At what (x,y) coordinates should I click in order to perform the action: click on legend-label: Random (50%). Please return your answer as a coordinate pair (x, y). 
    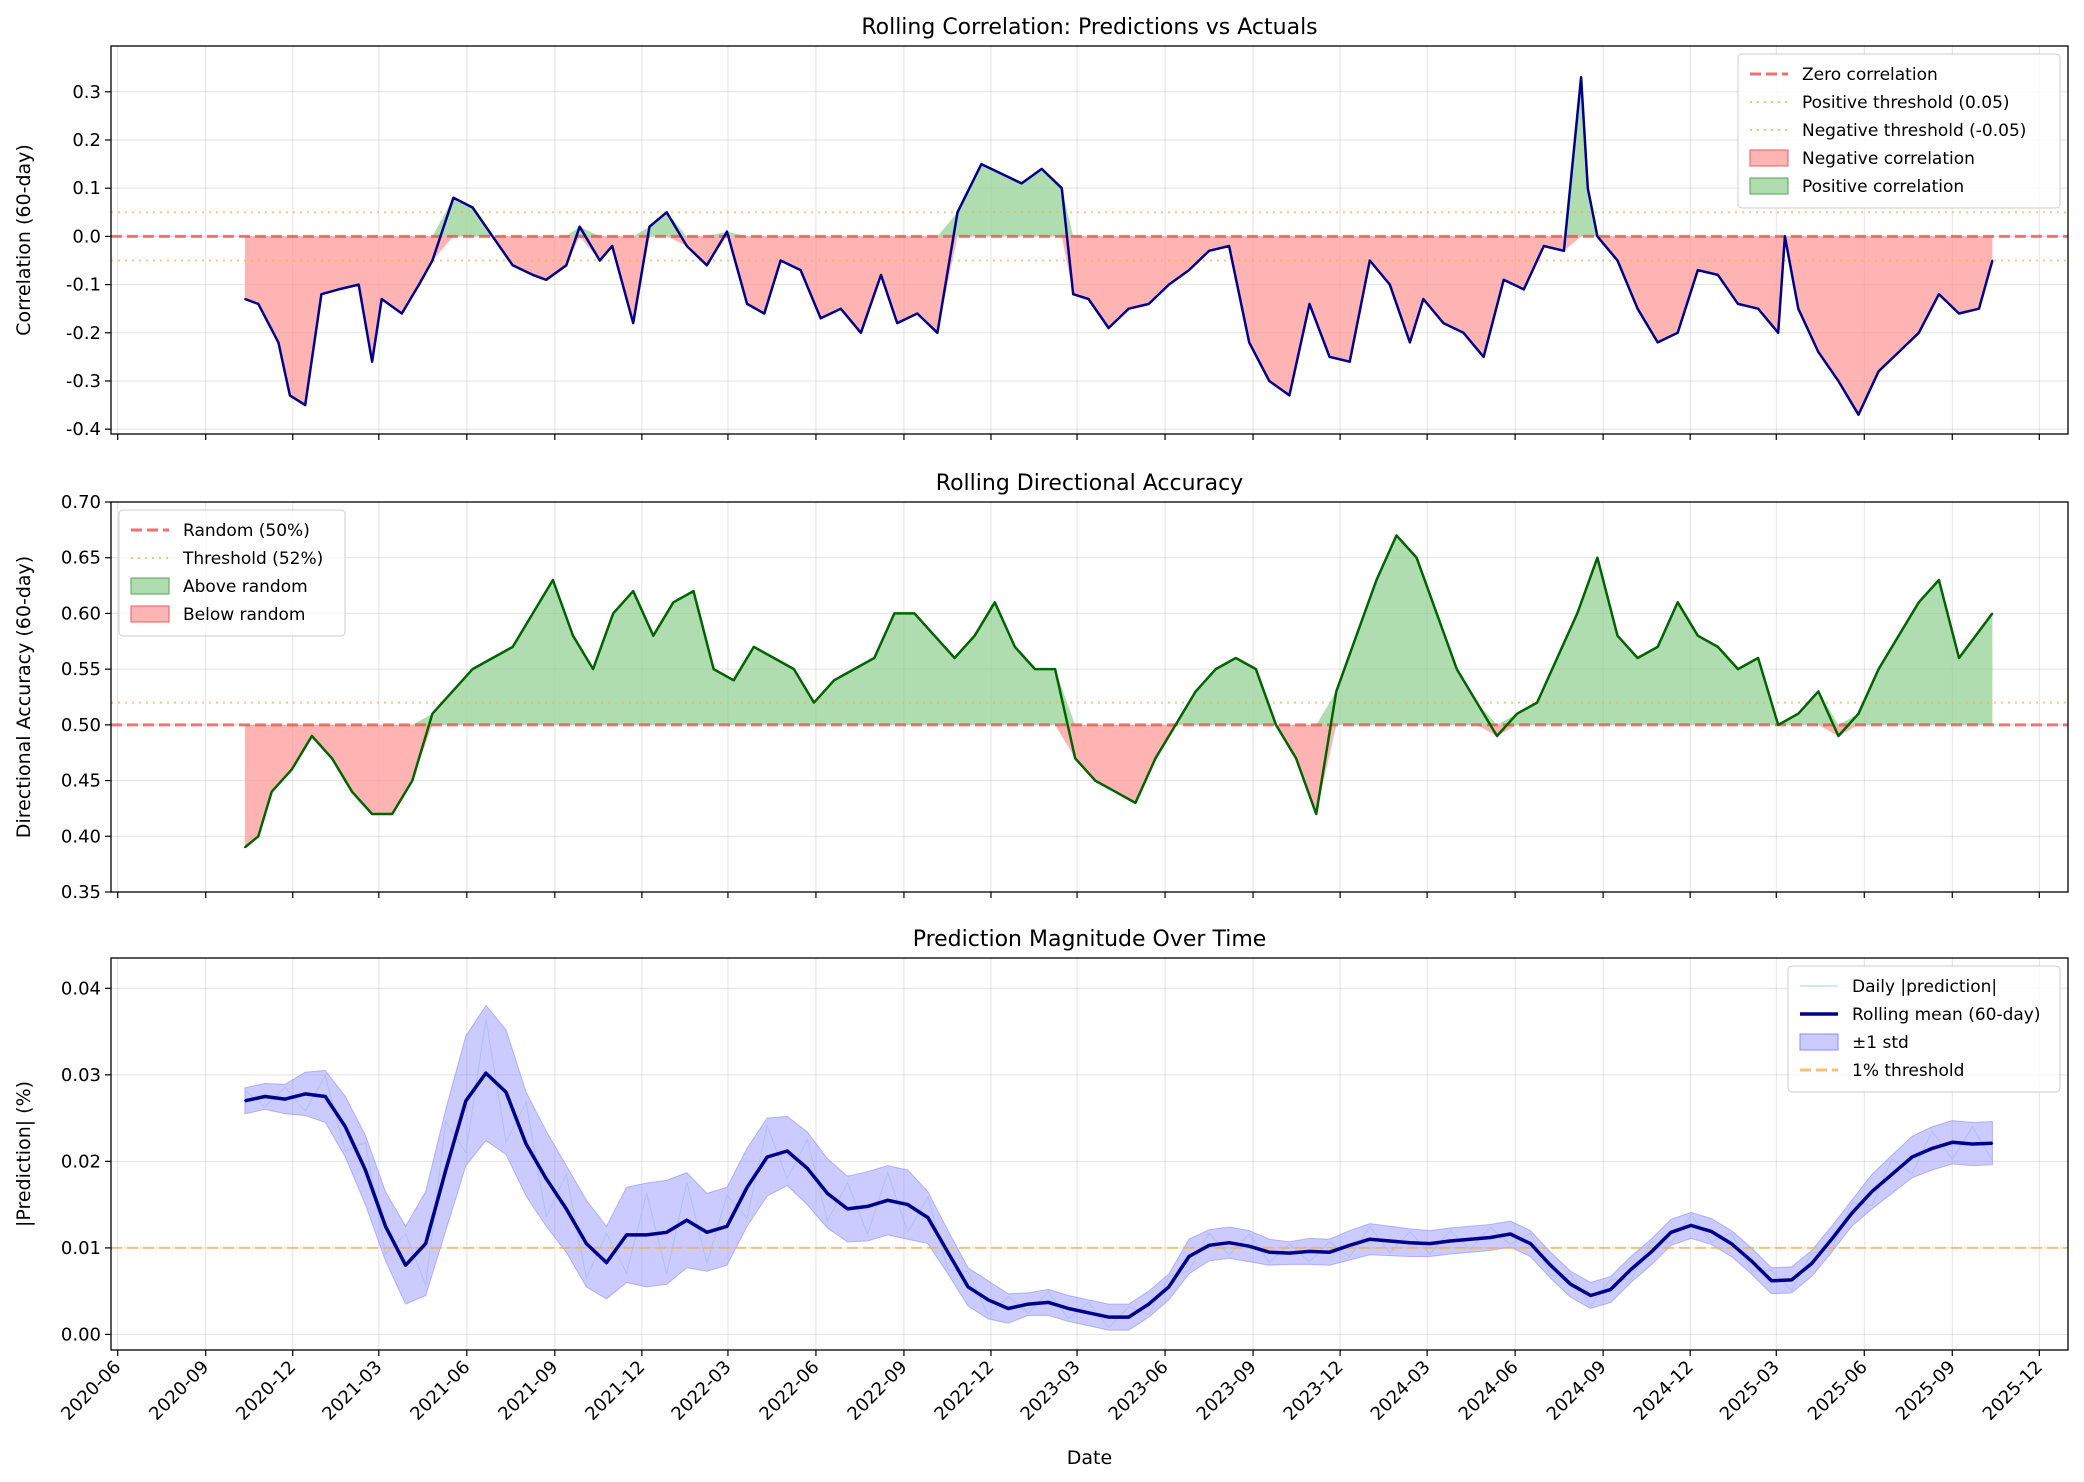
    Looking at the image, I should click on (246, 531).